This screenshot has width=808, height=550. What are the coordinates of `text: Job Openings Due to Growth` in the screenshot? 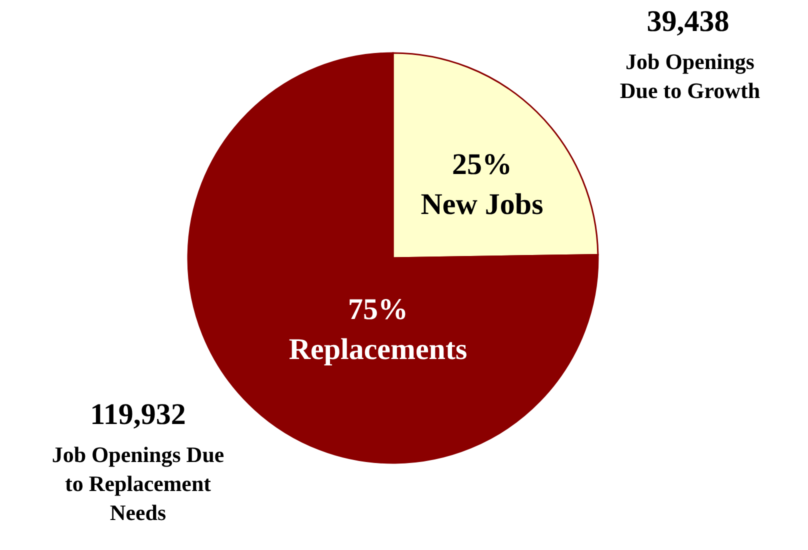 It's located at (690, 76).